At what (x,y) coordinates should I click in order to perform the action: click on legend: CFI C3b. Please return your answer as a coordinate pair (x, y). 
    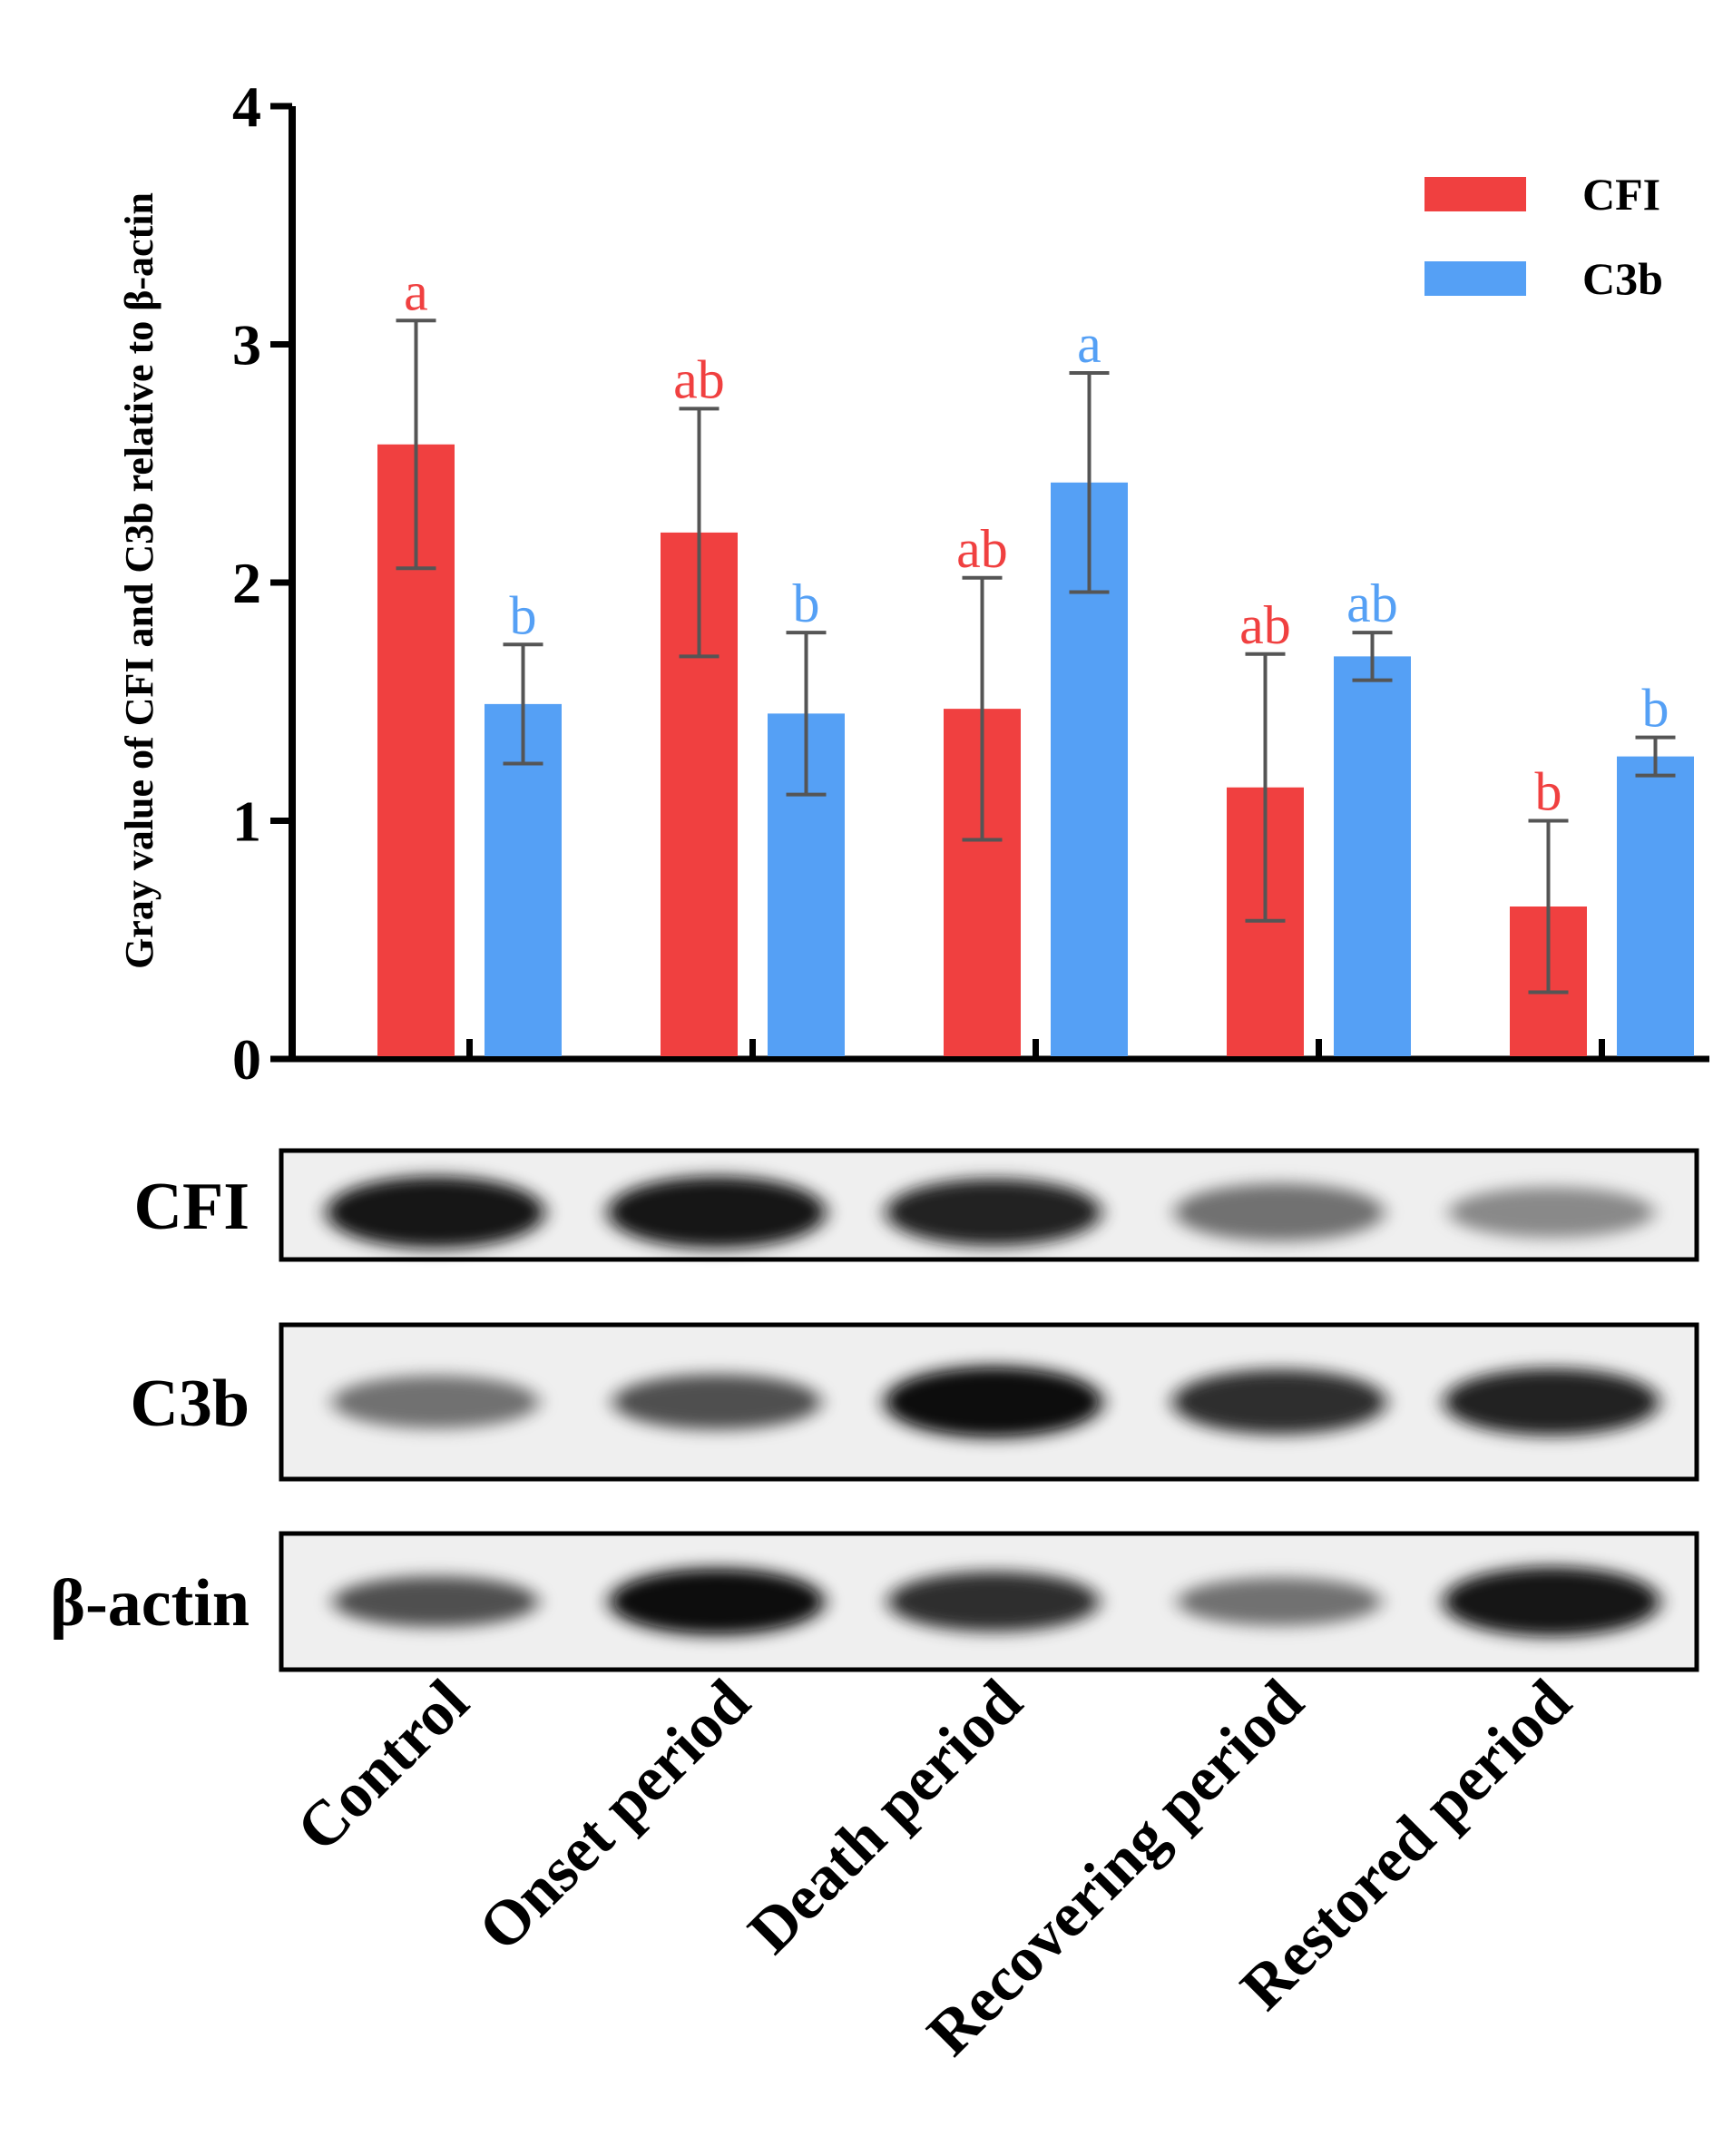
    Looking at the image, I should click on (1543, 236).